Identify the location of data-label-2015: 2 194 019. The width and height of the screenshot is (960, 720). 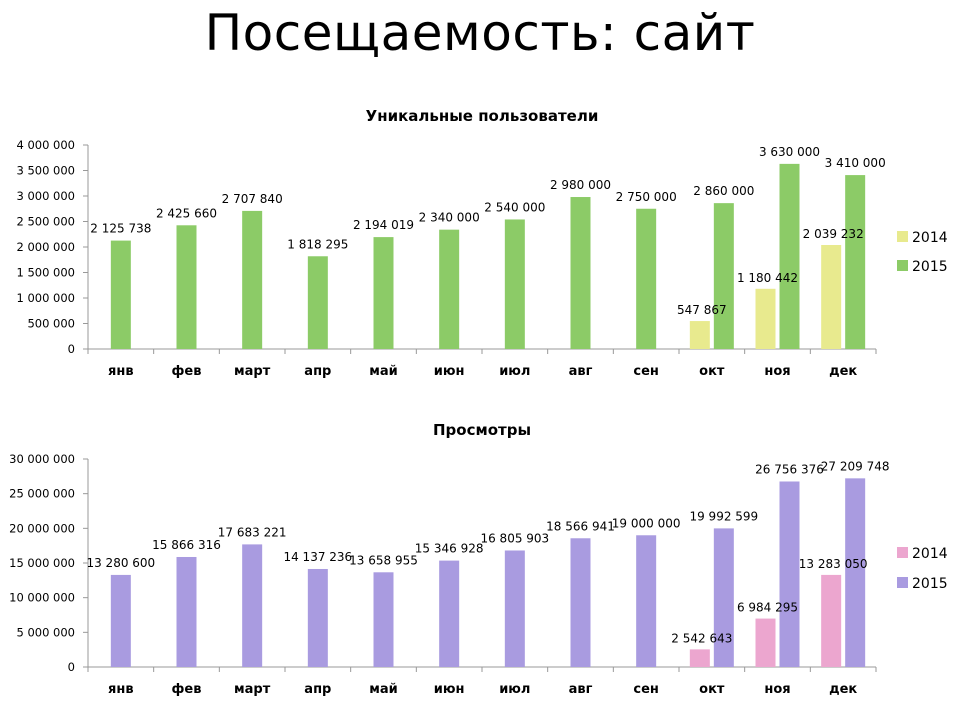
(383, 225).